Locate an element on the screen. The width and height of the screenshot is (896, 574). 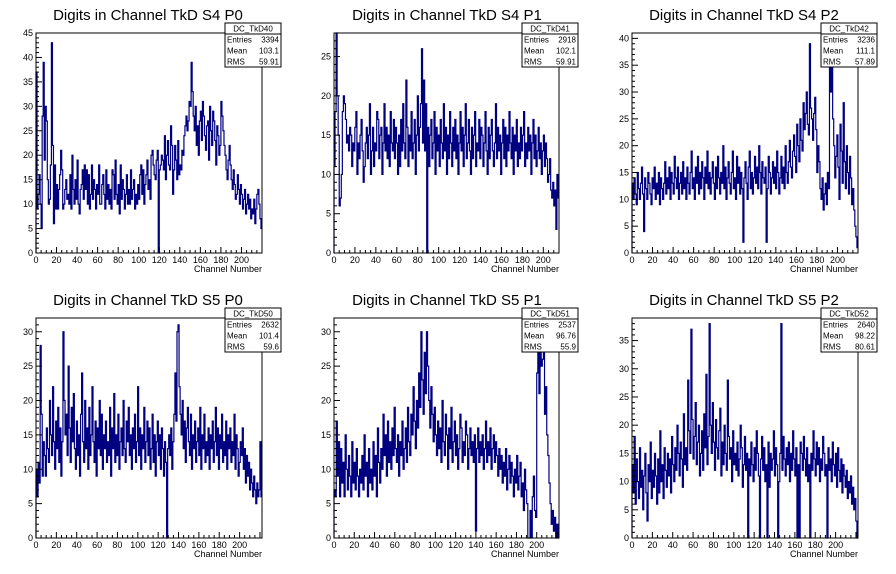
y-tick-label: 45 is located at coordinates (28, 33).